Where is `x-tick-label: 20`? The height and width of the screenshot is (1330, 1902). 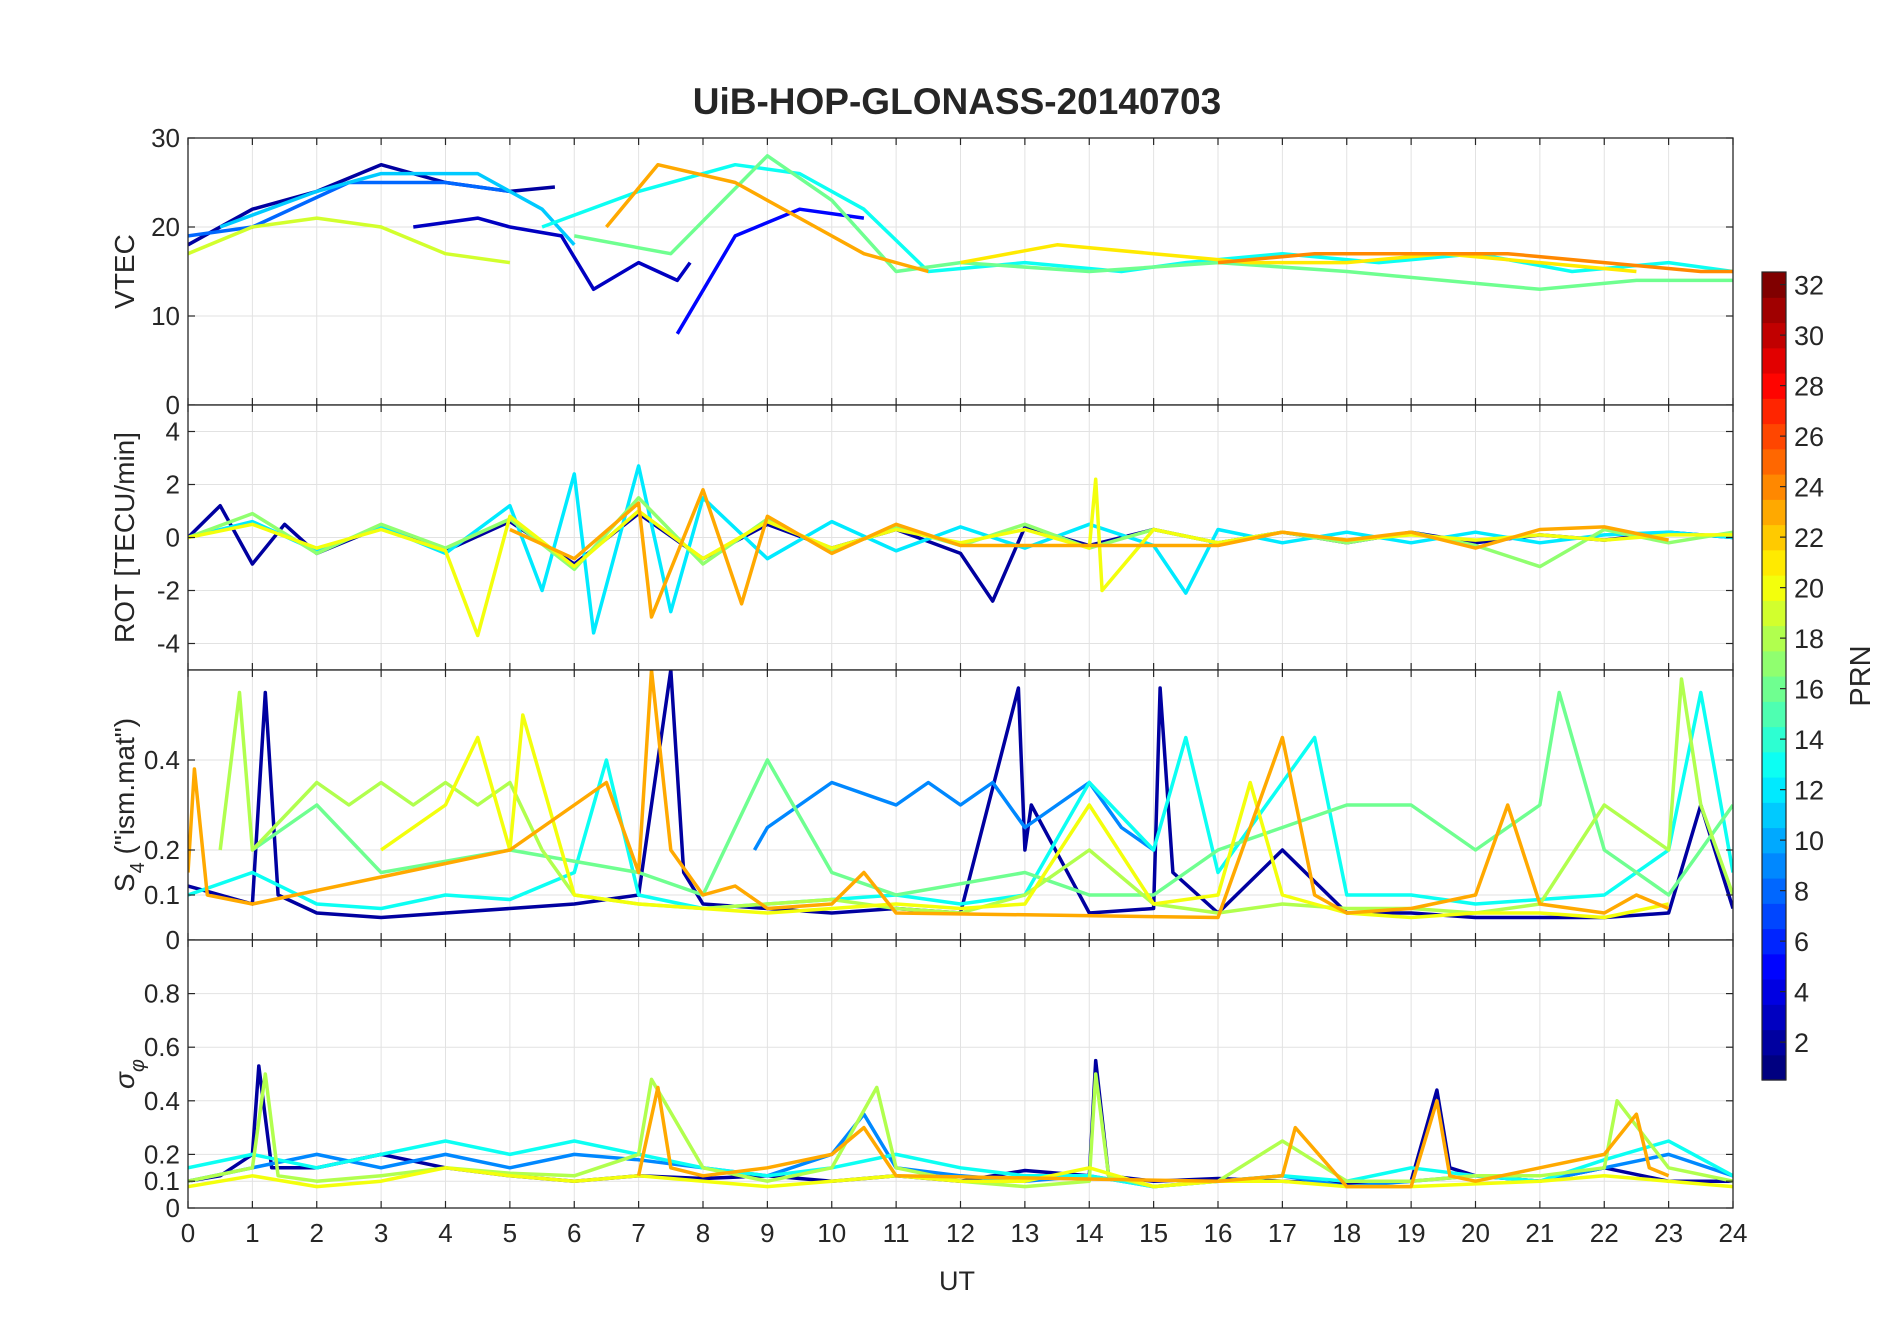
x-tick-label: 20 is located at coordinates (1475, 1233).